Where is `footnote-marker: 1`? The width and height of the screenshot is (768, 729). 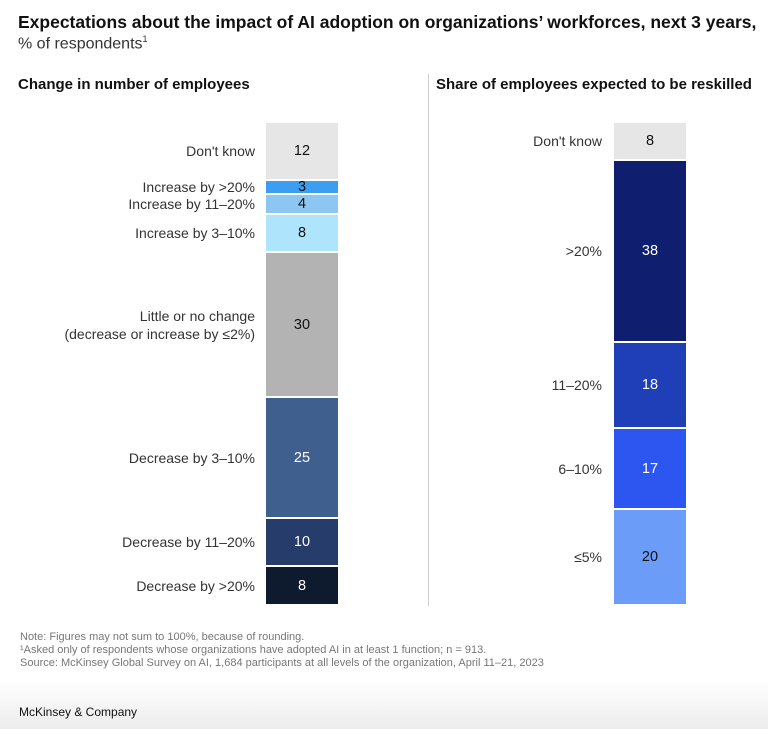
footnote-marker: 1 is located at coordinates (145, 39).